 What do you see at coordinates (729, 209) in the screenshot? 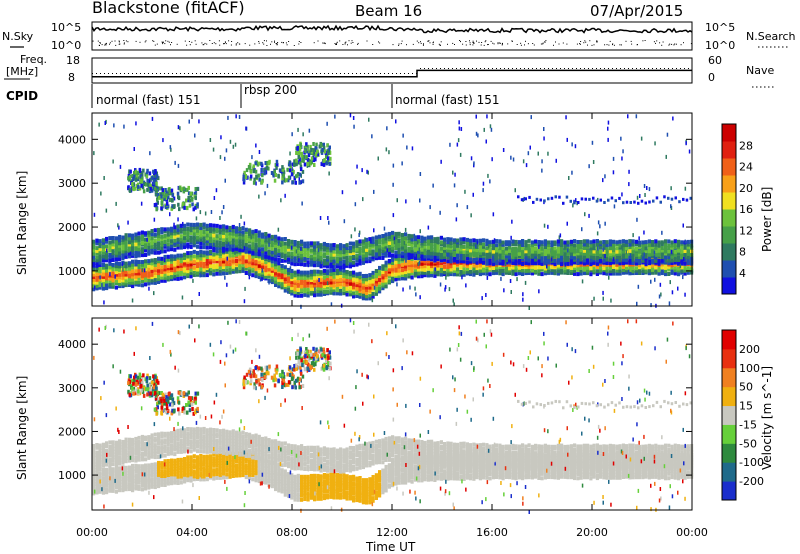
I see `colorbar-frame` at bounding box center [729, 209].